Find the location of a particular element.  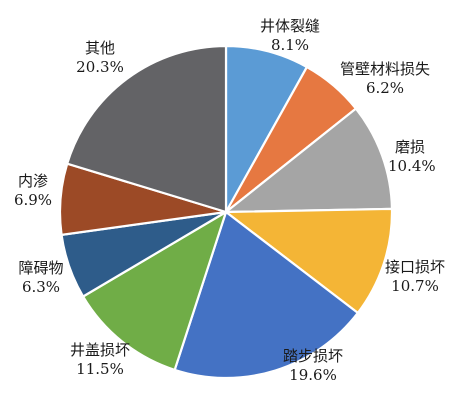

slice-category-label: 障碍物 is located at coordinates (40, 268).